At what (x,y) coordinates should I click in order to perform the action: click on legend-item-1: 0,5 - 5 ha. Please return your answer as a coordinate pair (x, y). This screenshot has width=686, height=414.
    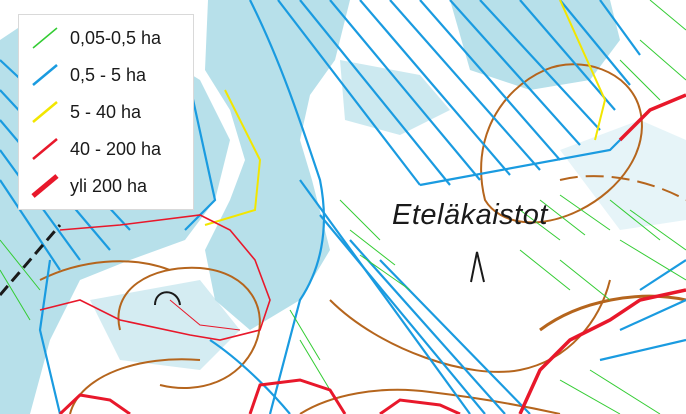
    Looking at the image, I should click on (107, 75).